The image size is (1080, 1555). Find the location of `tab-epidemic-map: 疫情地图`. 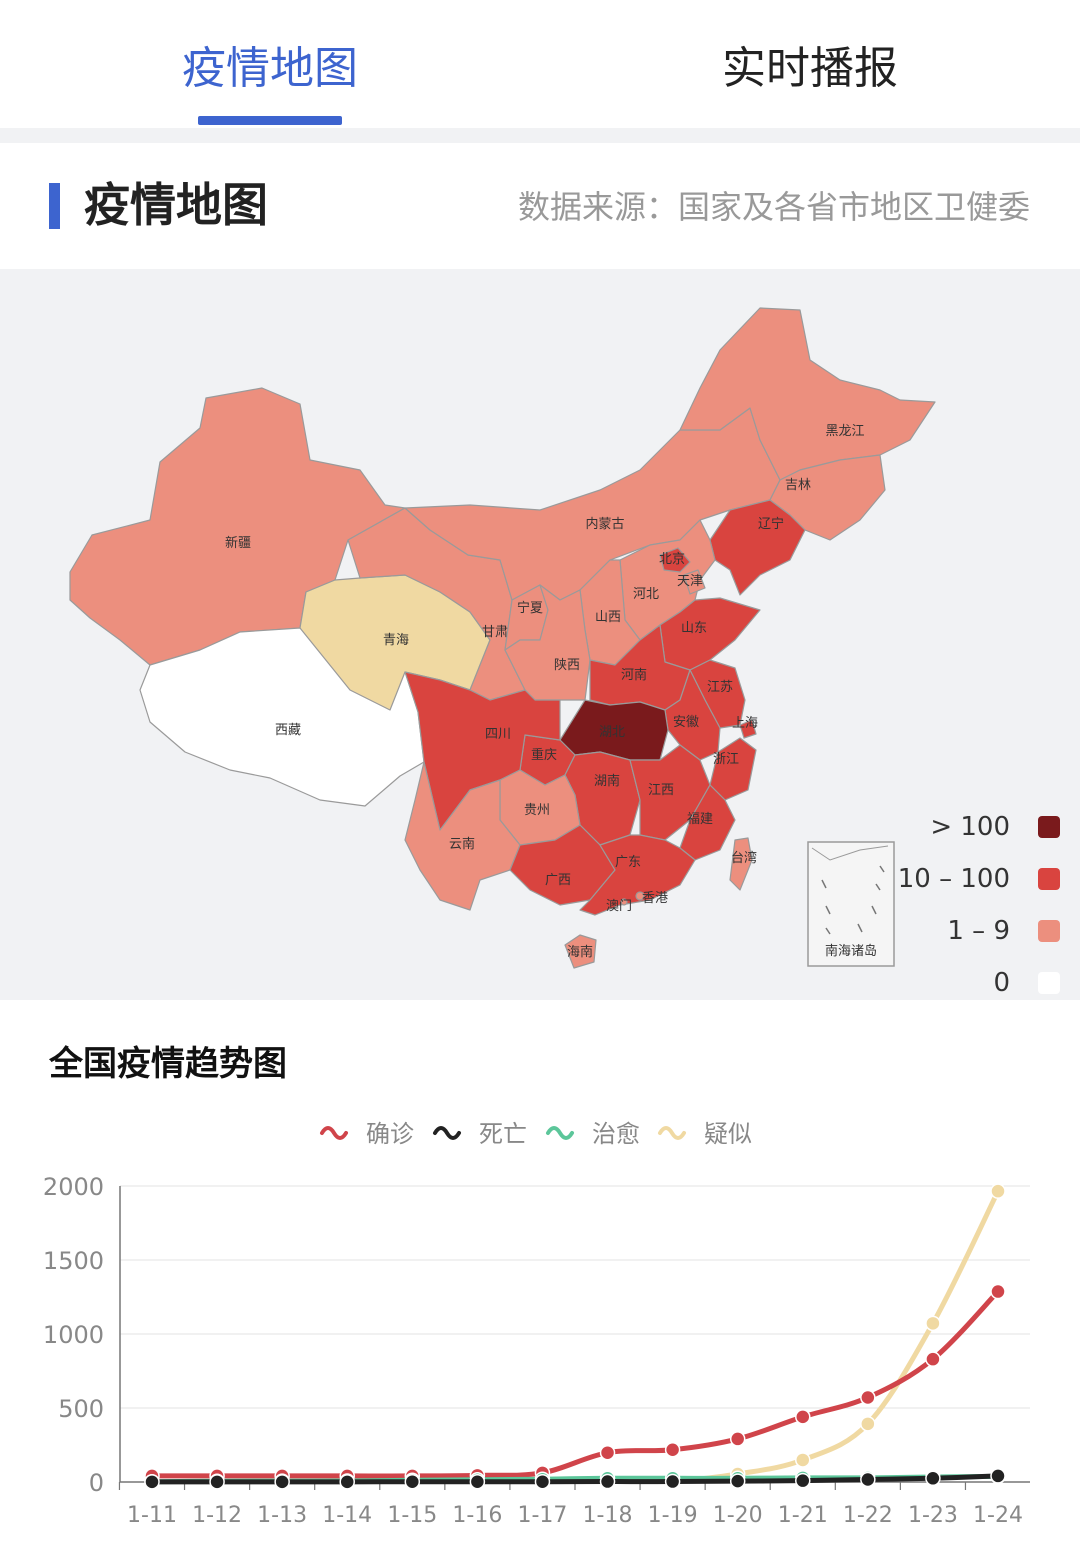

tab-epidemic-map: 疫情地图 is located at coordinates (270, 64).